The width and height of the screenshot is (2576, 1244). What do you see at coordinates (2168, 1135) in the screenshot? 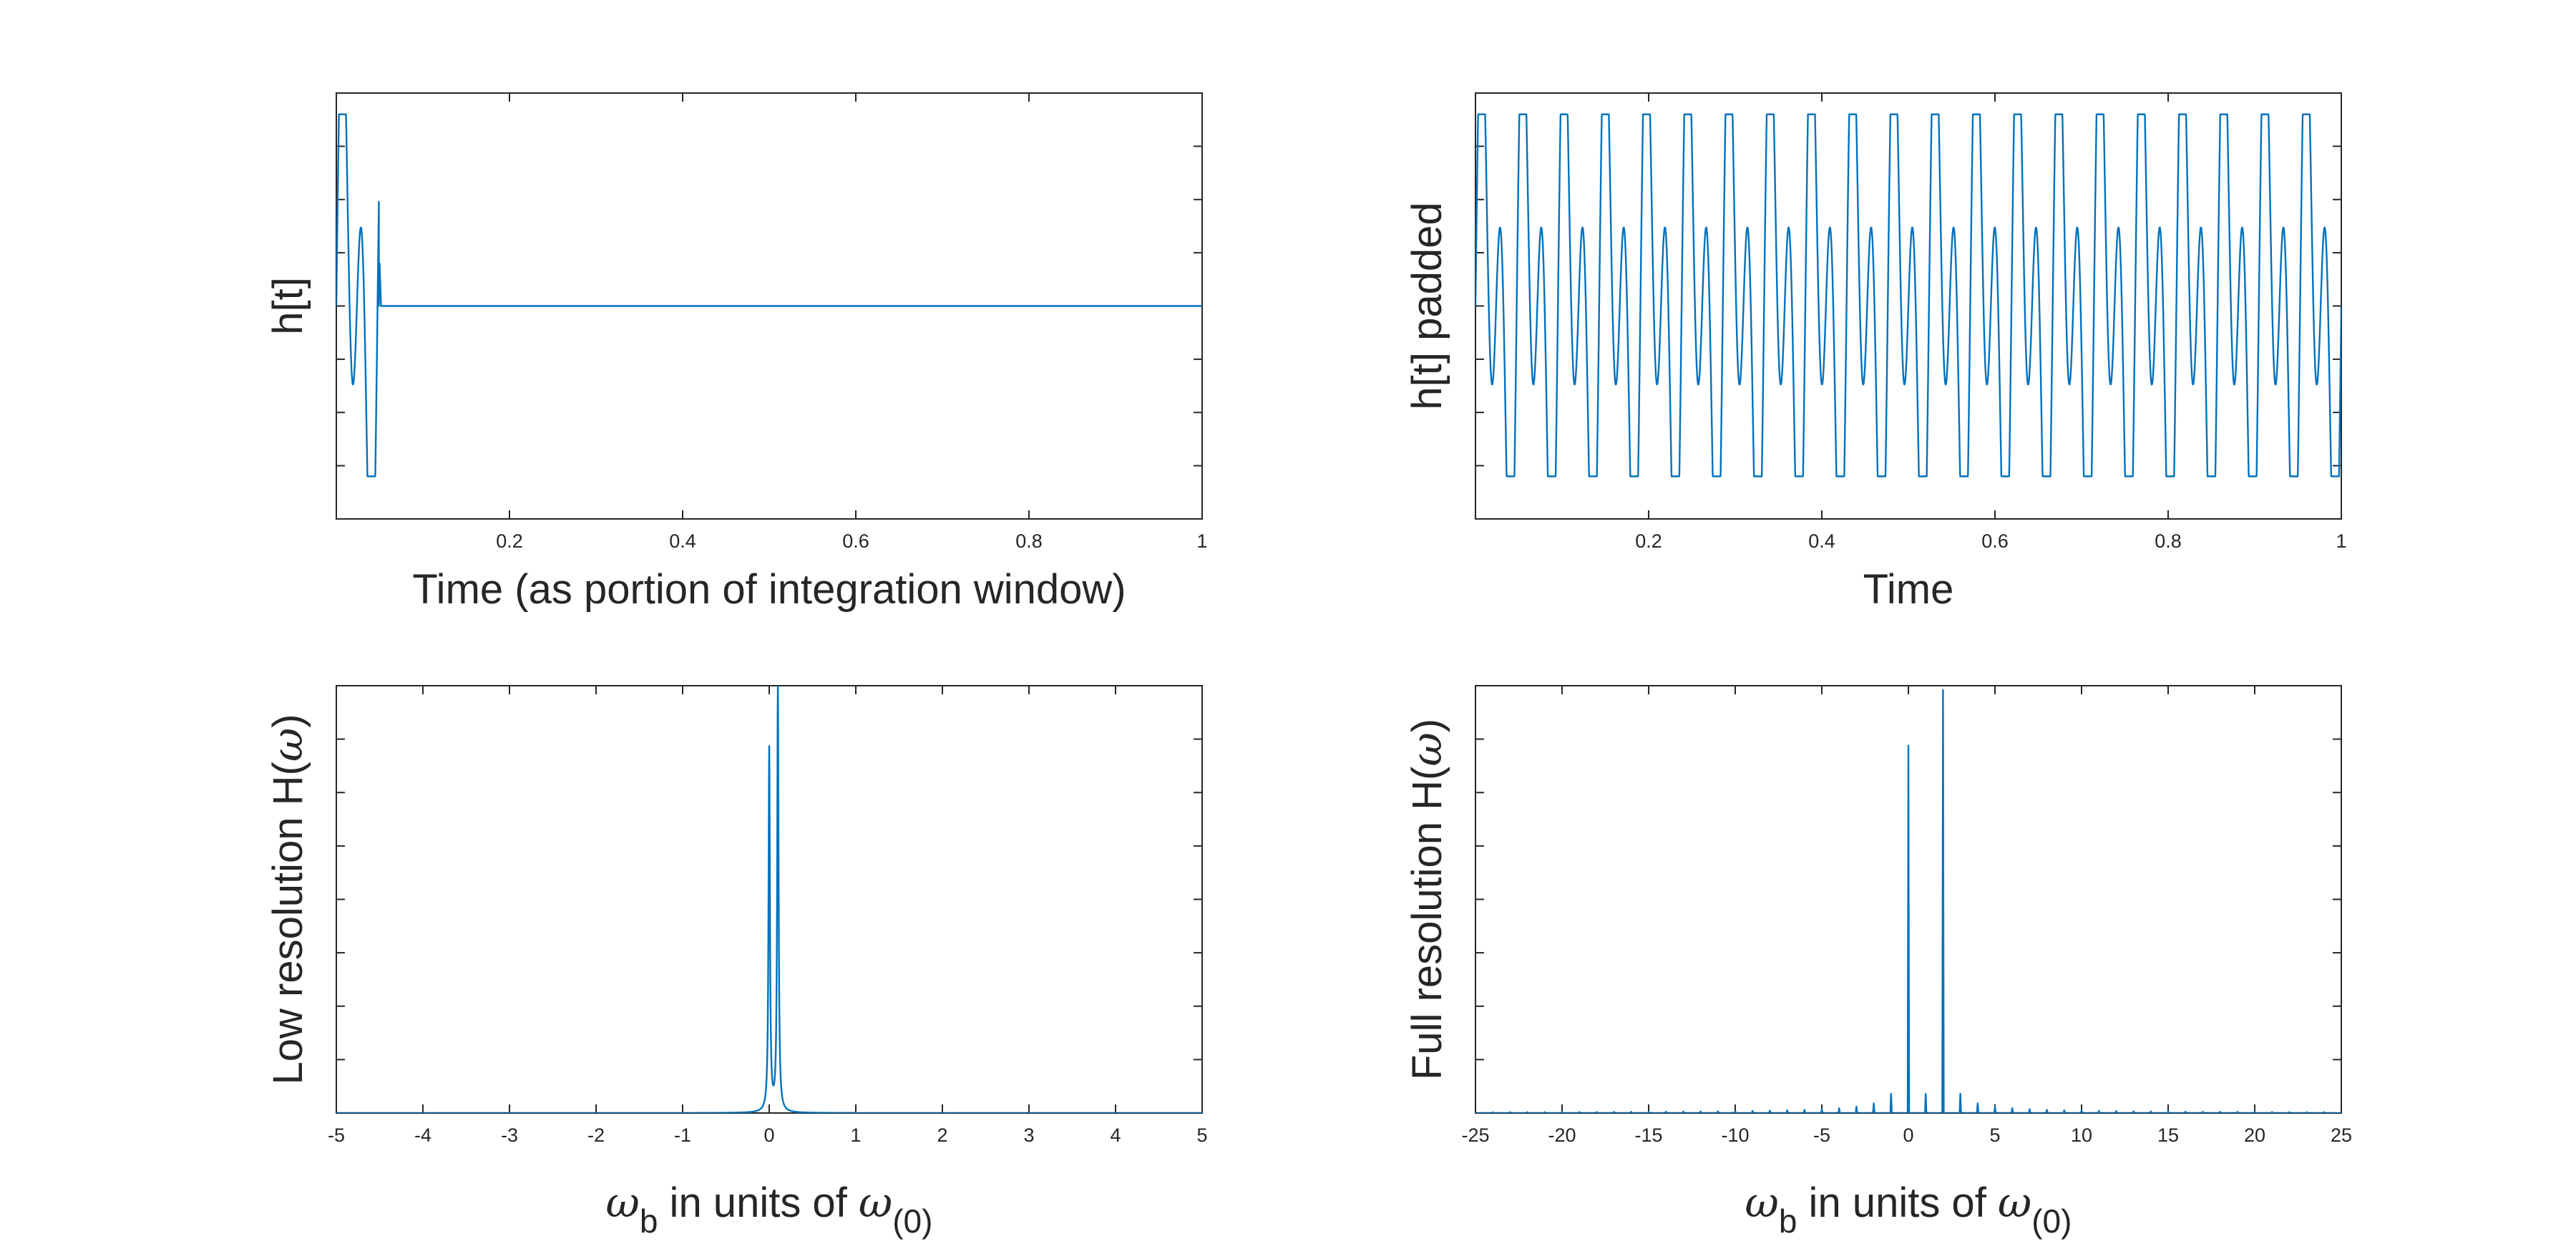
I see `x-tick-label: 15` at bounding box center [2168, 1135].